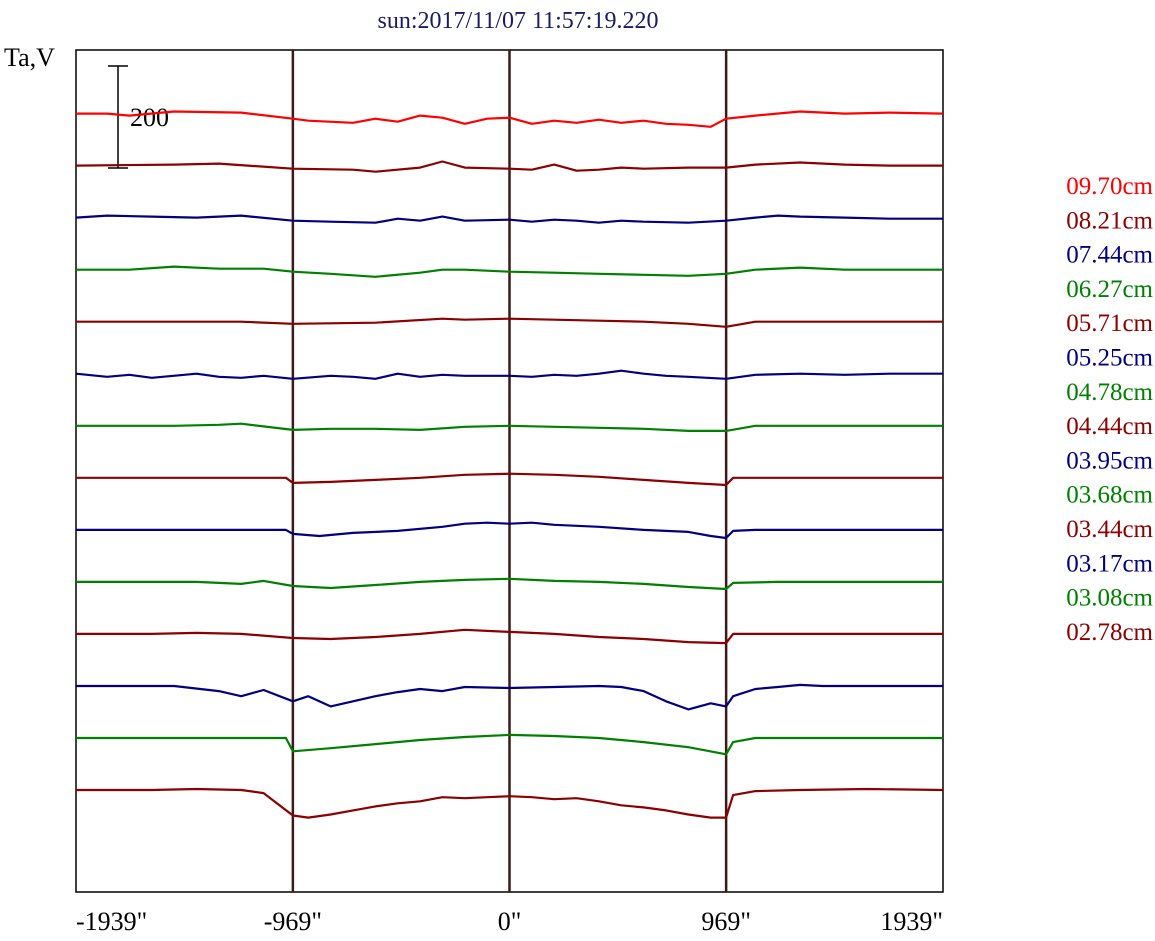  Describe the element at coordinates (1109, 323) in the screenshot. I see `legend-entry: 05.71cm` at that location.